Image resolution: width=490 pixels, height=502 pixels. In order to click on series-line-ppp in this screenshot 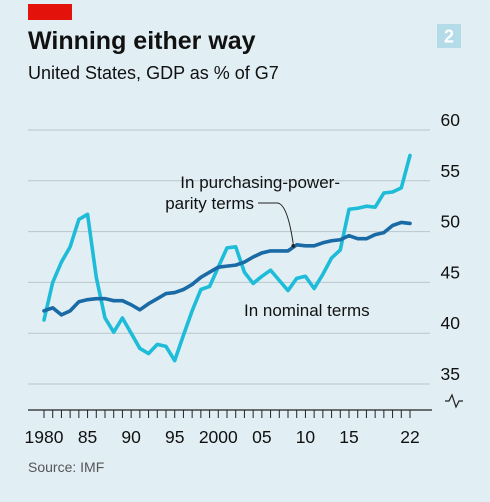, I will do `click(227, 268)`.